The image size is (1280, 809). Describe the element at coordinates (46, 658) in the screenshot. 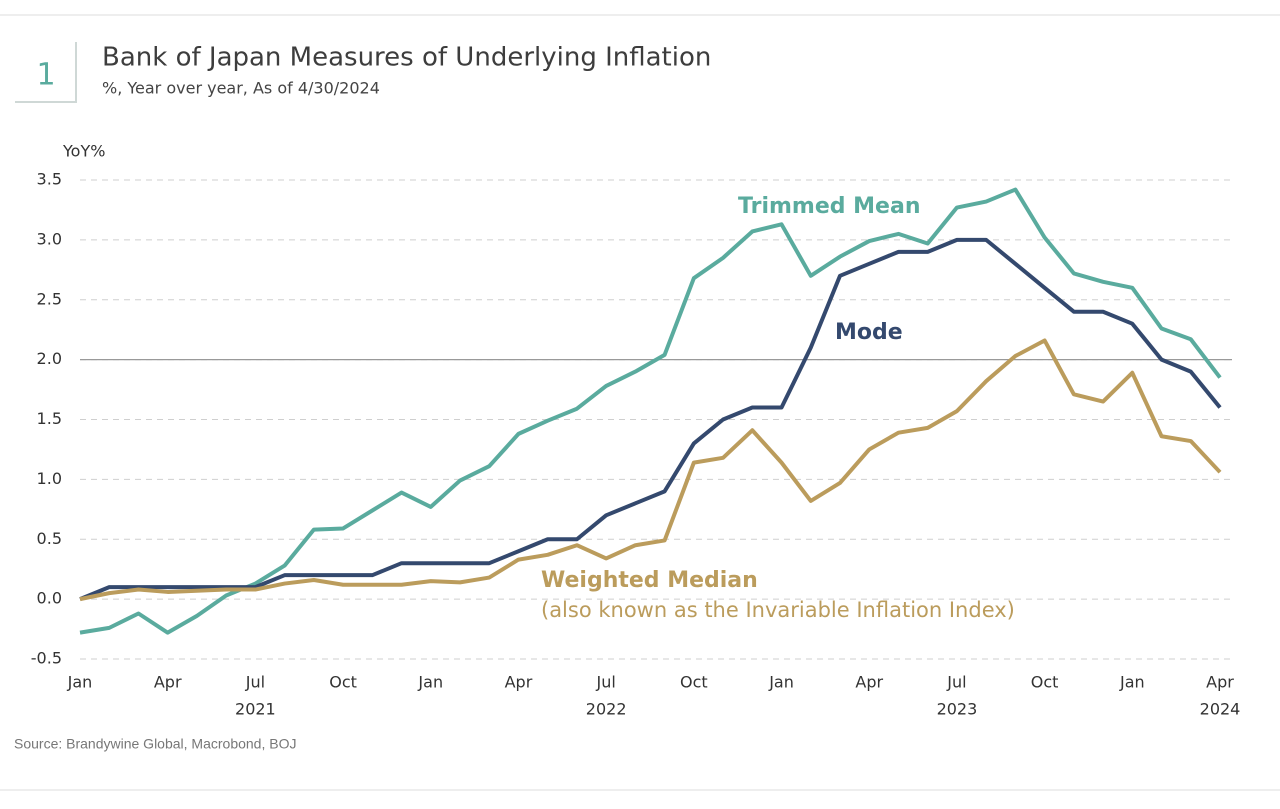

I see `y-tick-label: -0.5` at that location.